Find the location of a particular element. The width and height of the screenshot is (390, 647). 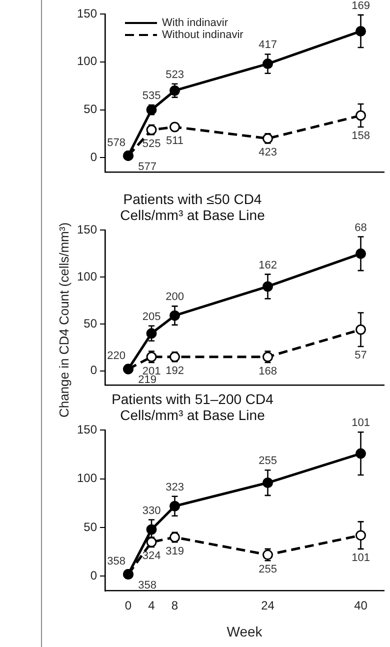

annotation: 200 is located at coordinates (175, 297).